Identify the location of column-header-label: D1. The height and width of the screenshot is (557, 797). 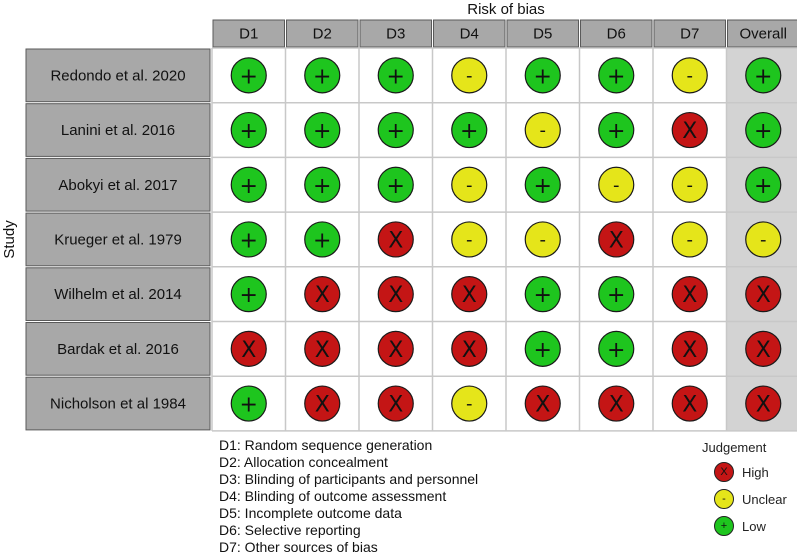
(248, 34).